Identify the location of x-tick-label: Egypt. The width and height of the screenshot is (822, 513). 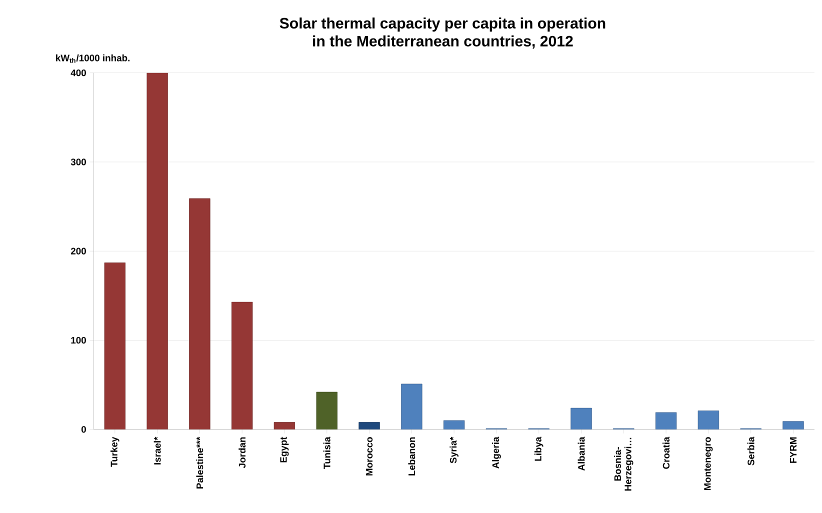
(284, 449).